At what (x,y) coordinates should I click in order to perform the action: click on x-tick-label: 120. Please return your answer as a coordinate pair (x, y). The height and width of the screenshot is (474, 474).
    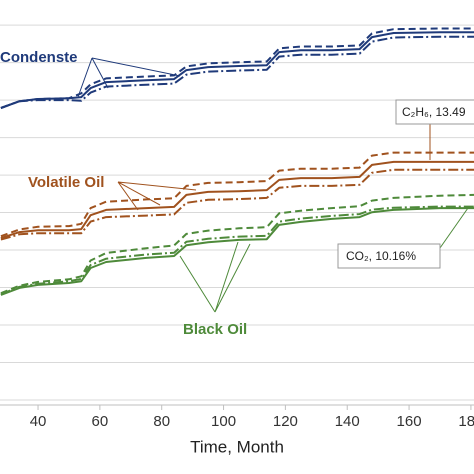
    Looking at the image, I should click on (285, 421).